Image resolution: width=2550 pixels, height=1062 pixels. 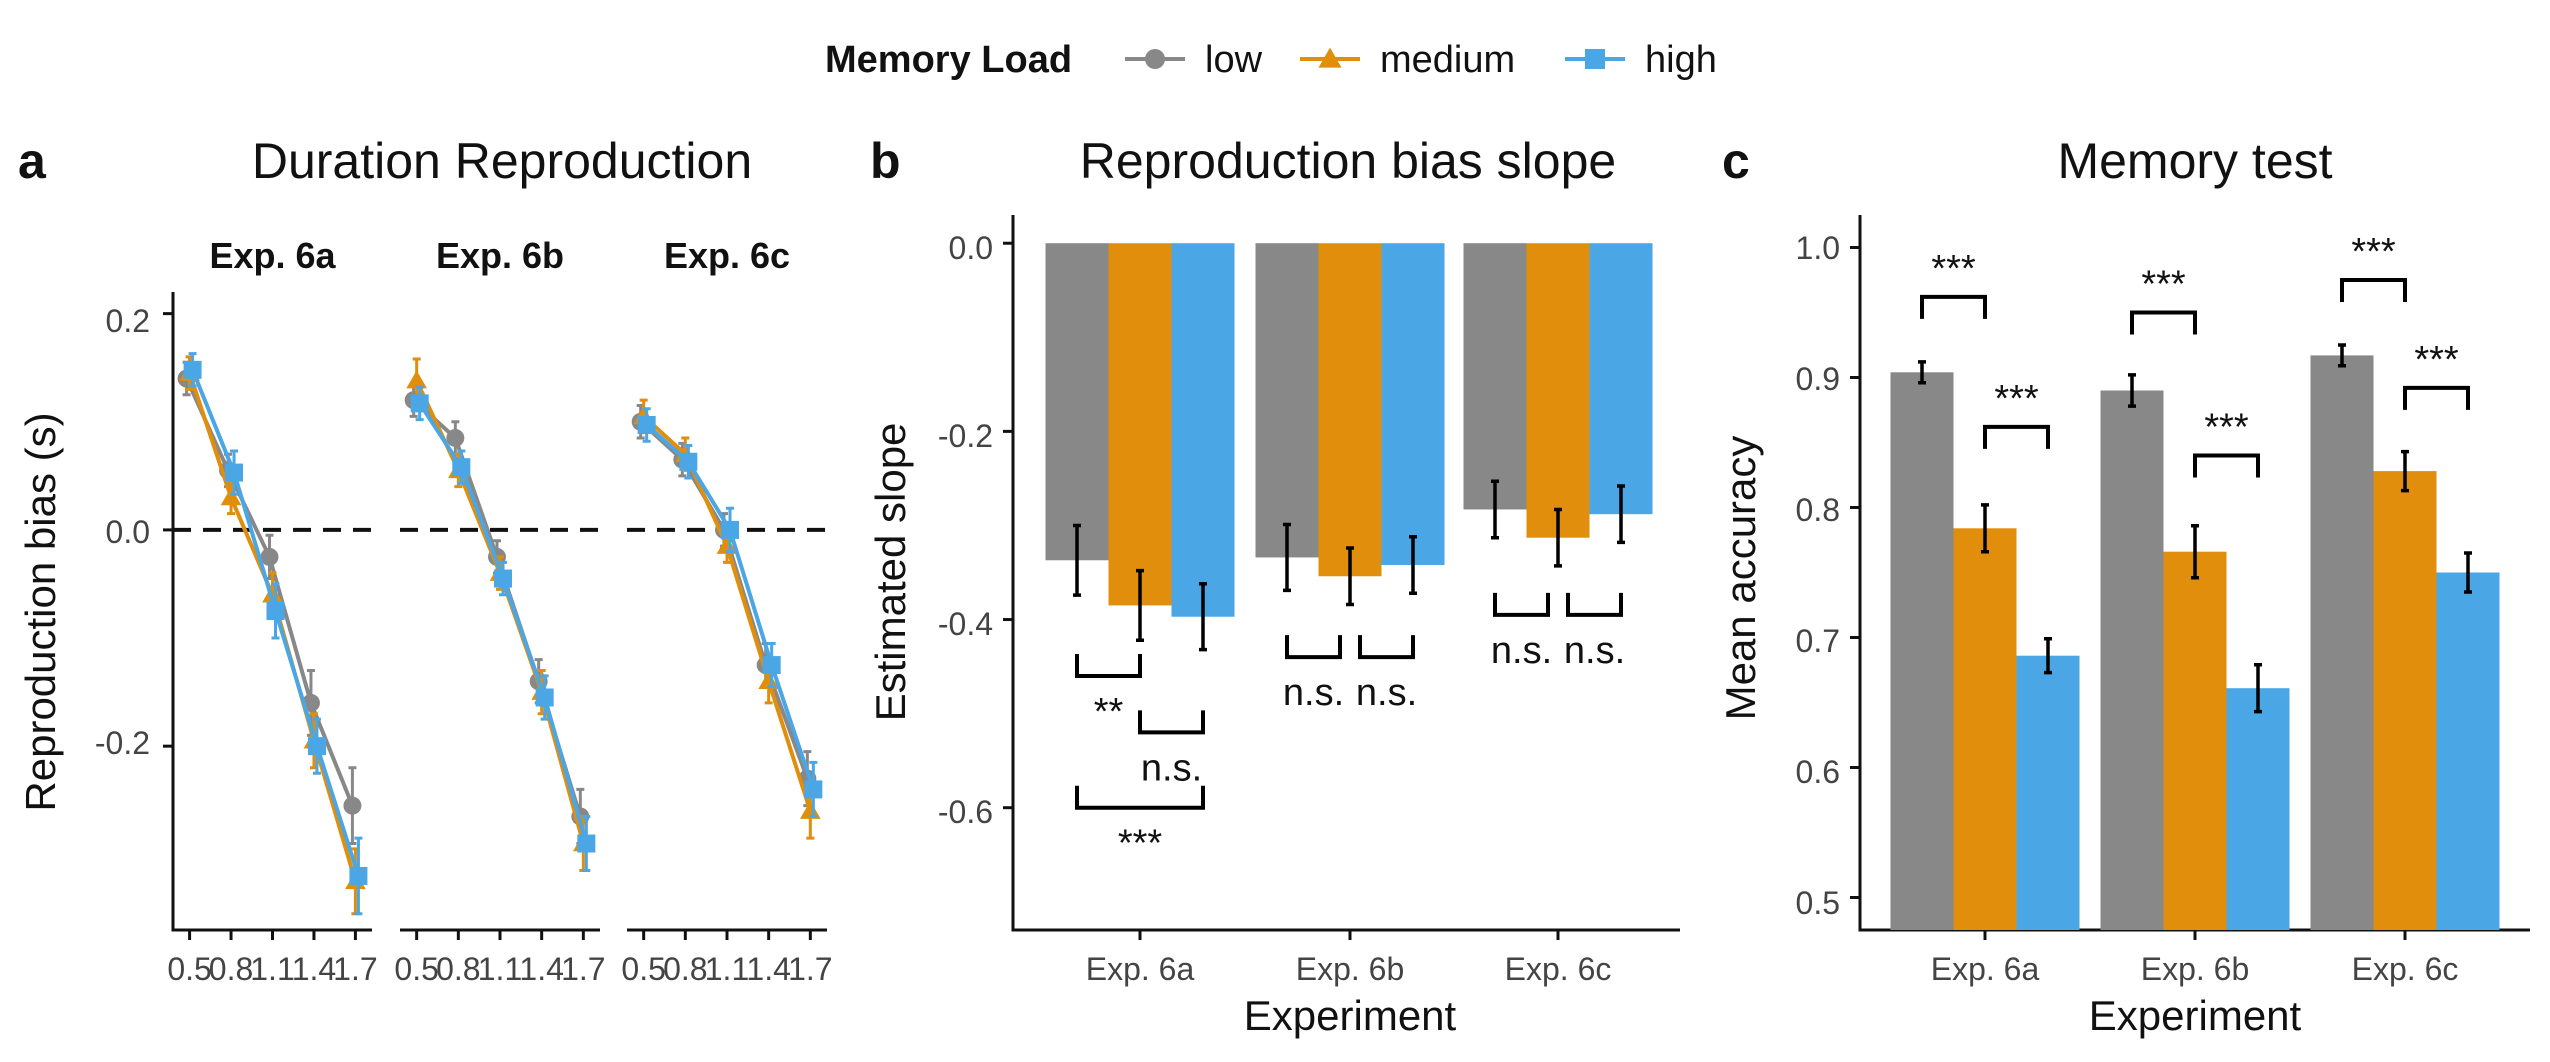 I want to click on panel-b-xtick-label: Exp. 6b, so click(x=1350, y=969).